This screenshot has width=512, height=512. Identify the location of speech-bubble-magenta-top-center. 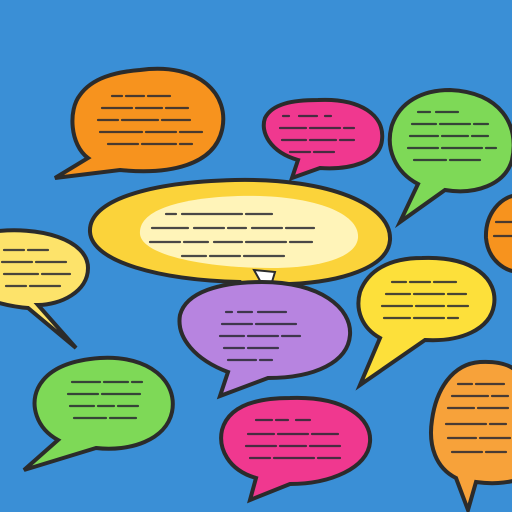
(323, 139).